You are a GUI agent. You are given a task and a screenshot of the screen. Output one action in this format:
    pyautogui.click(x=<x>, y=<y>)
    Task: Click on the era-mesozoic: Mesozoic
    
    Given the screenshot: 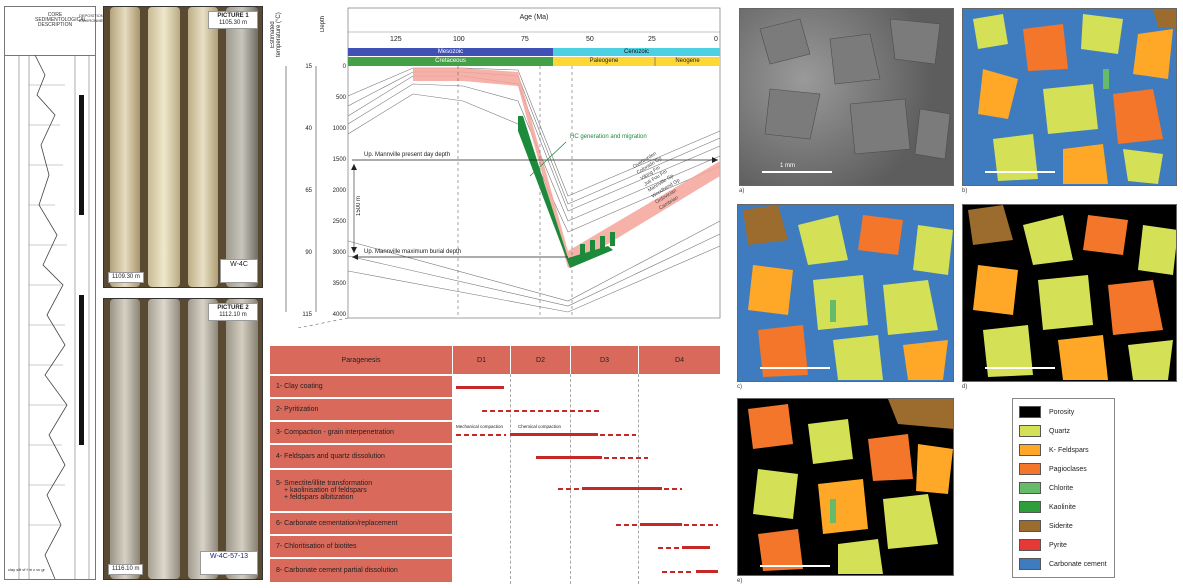 What is the action you would take?
    pyautogui.click(x=450, y=52)
    